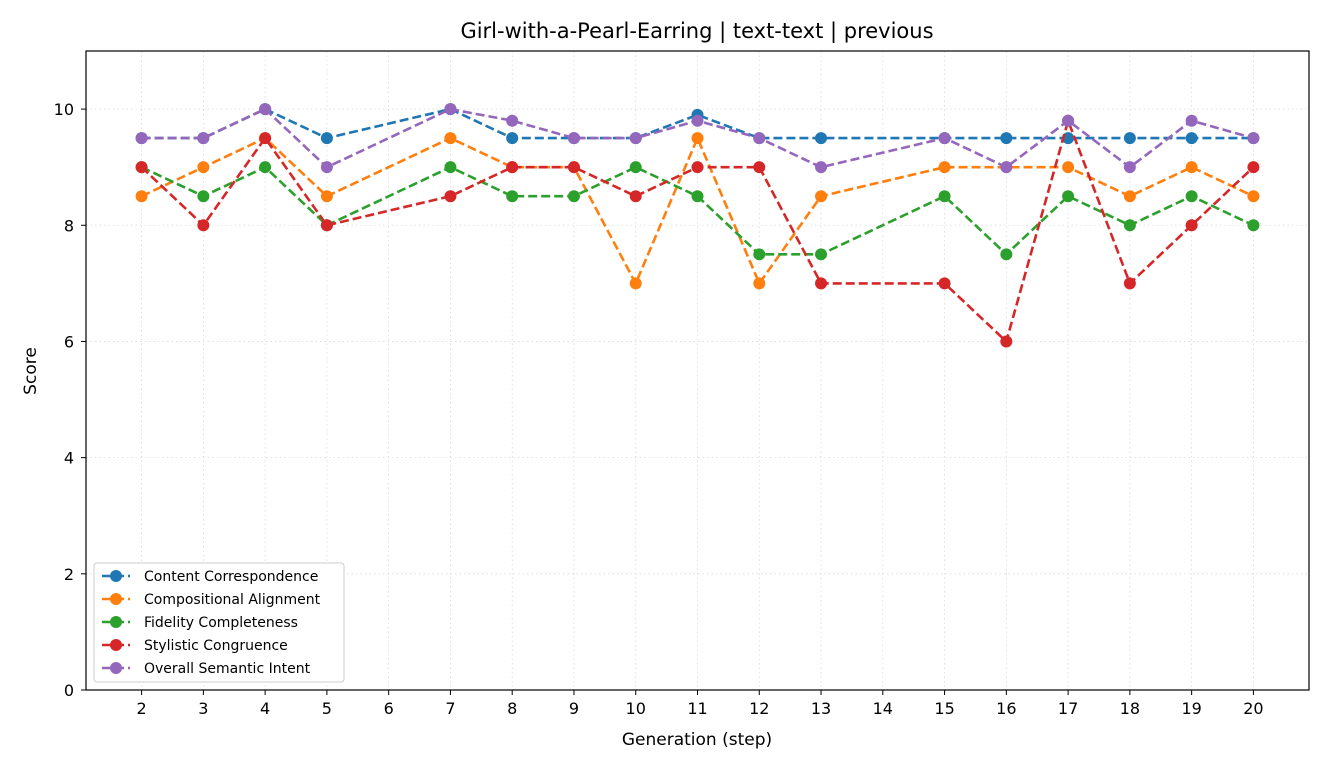 This screenshot has width=1330, height=770. What do you see at coordinates (1130, 708) in the screenshot?
I see `x-tick-label: 18` at bounding box center [1130, 708].